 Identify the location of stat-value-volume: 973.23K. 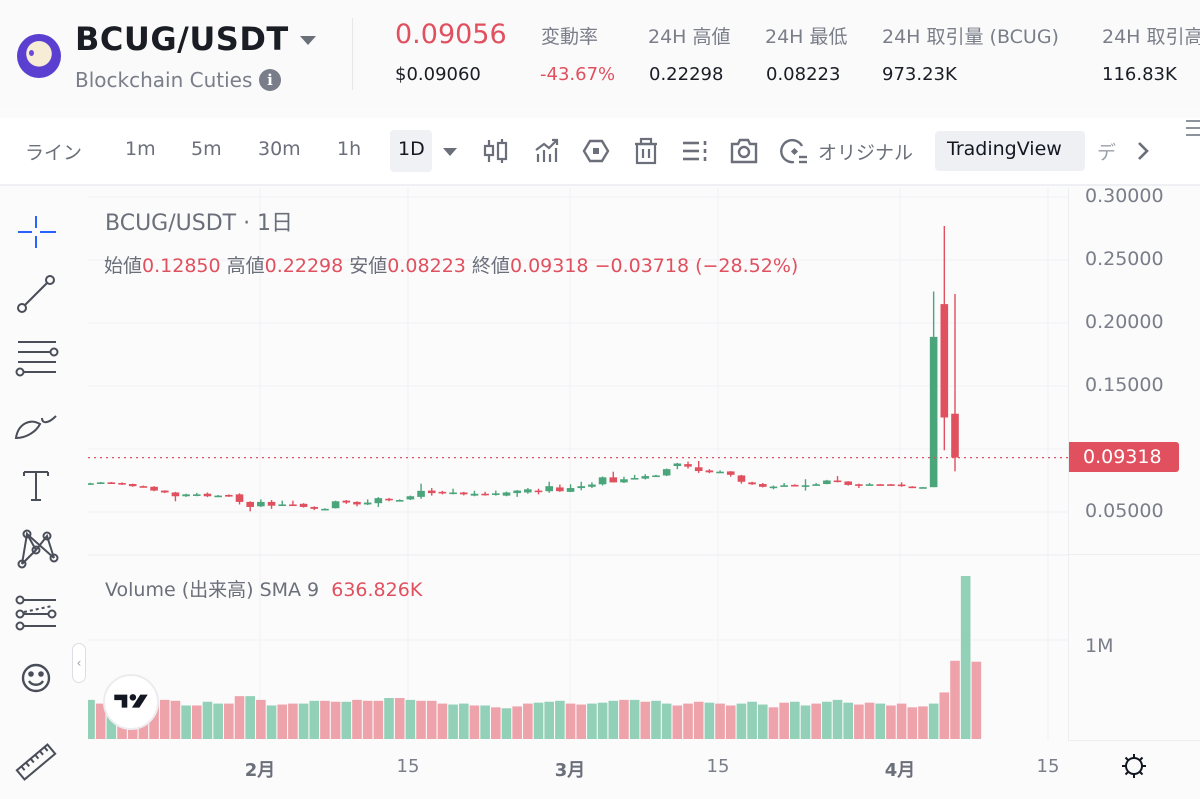
(919, 74).